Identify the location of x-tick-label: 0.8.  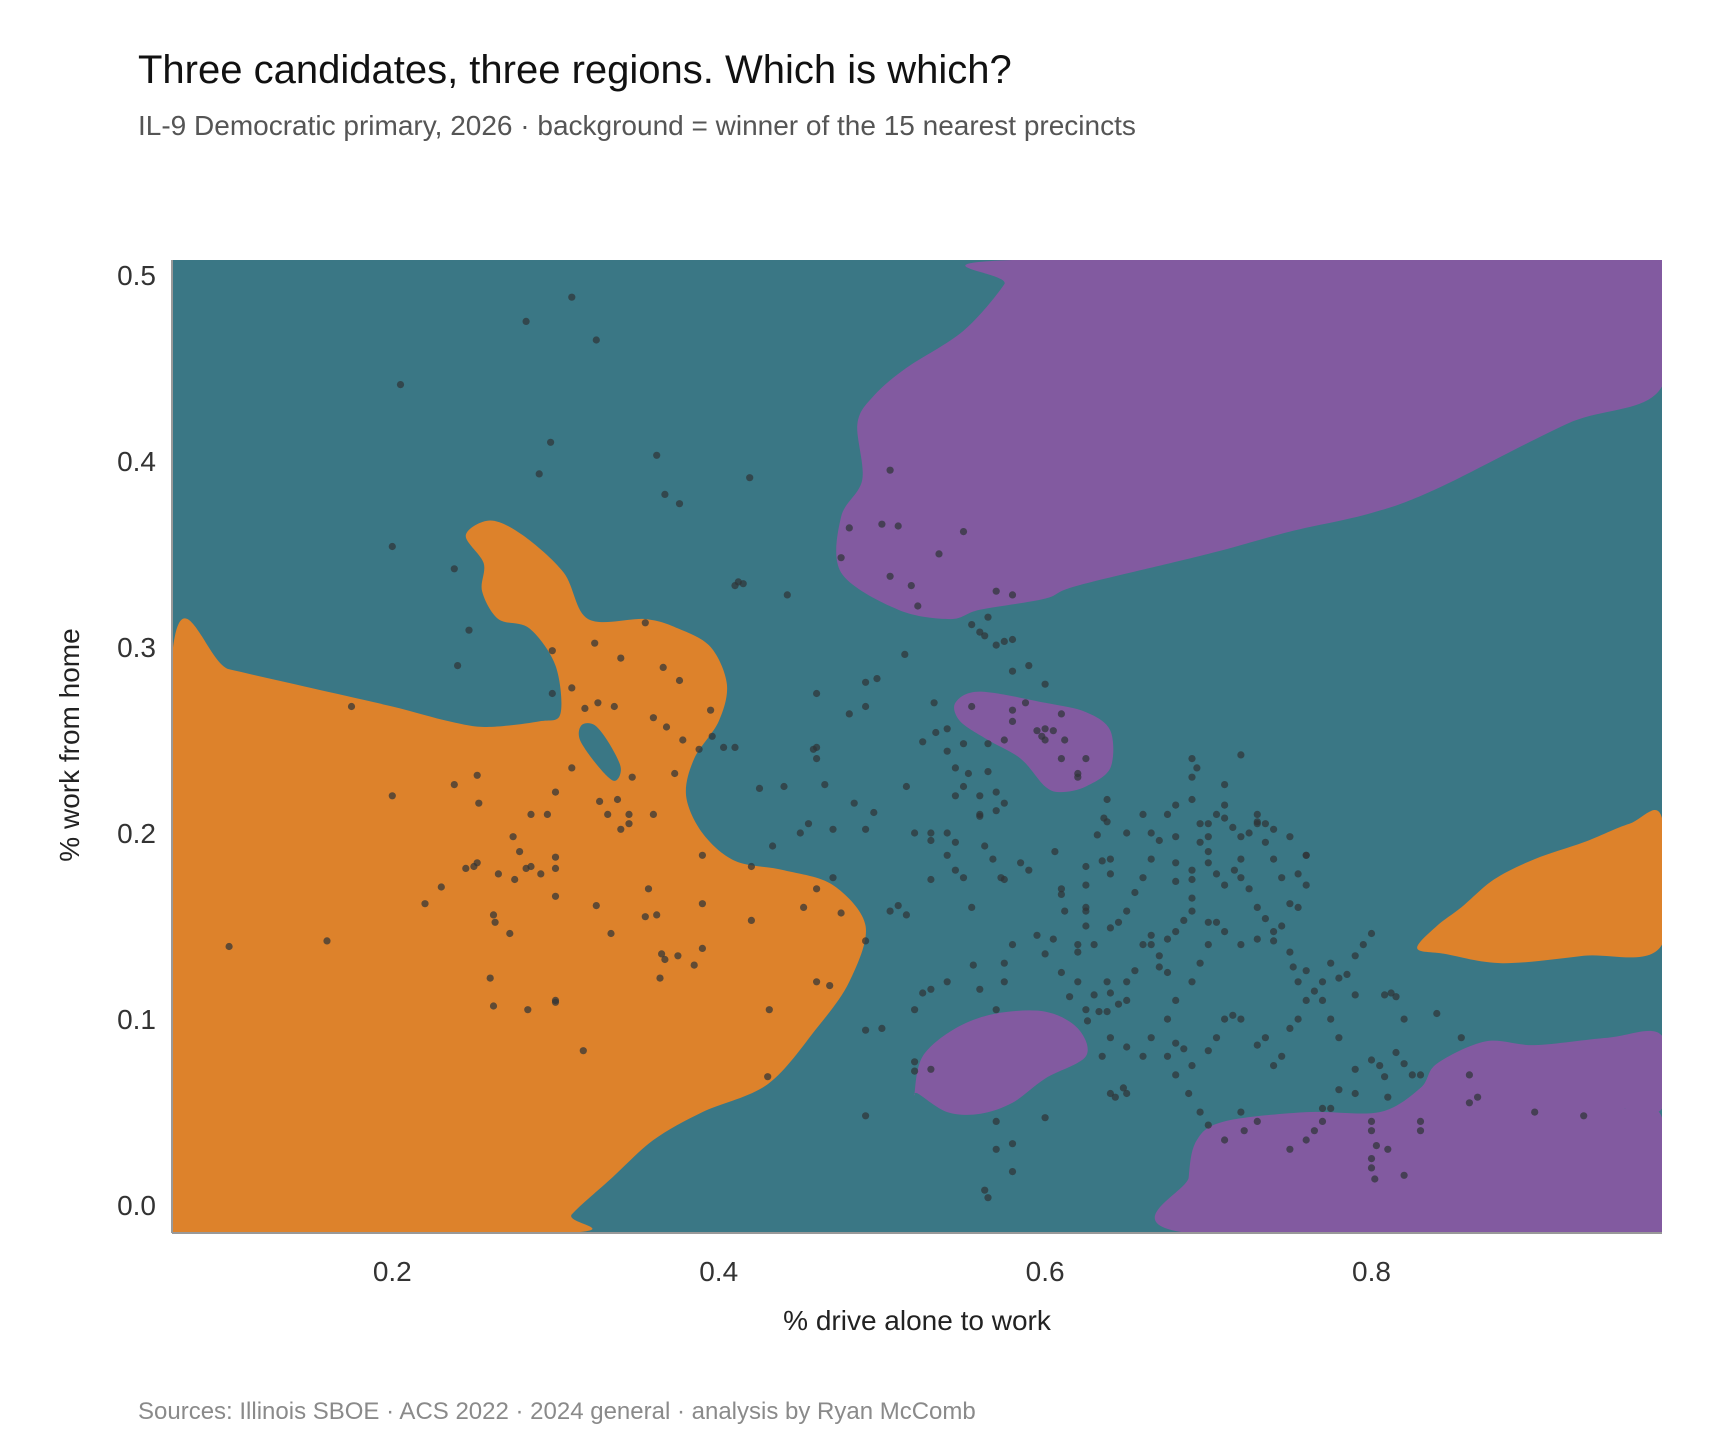
(1371, 1271).